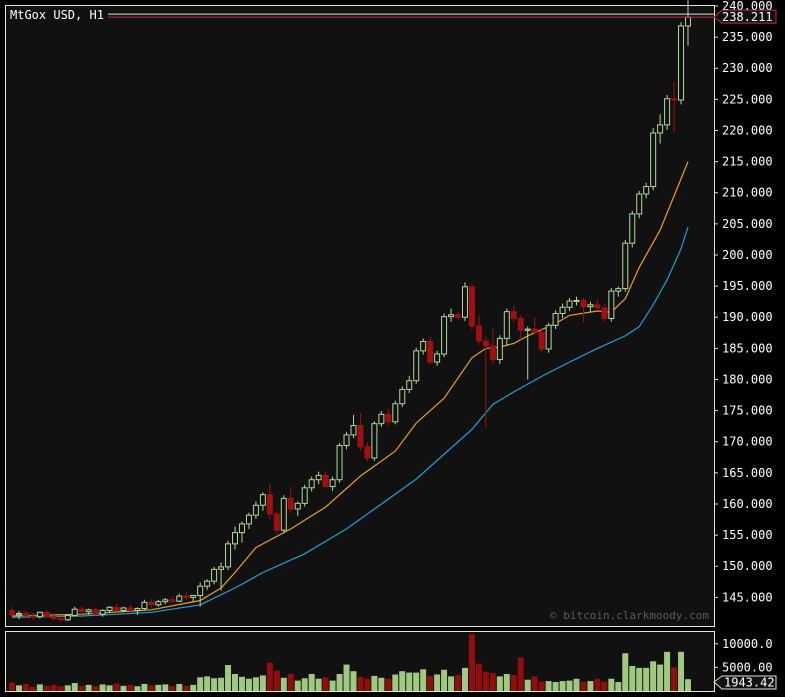 The image size is (785, 697). Describe the element at coordinates (747, 667) in the screenshot. I see `volume-tick-label: 5000.00` at that location.